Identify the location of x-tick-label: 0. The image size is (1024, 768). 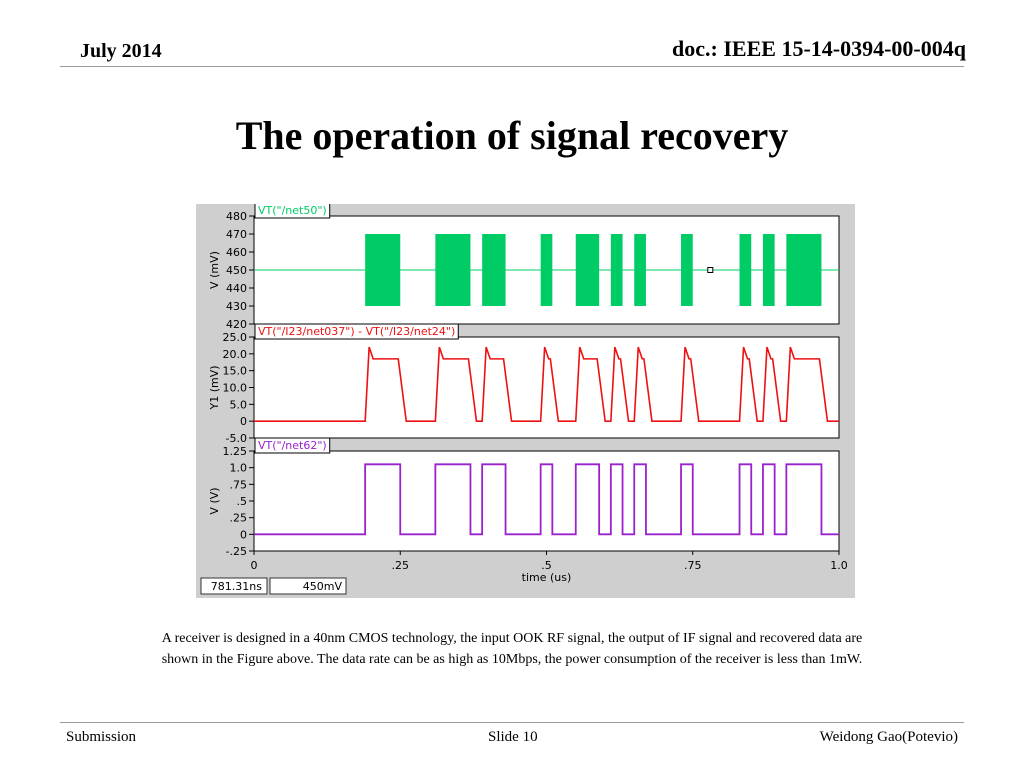
(254, 565).